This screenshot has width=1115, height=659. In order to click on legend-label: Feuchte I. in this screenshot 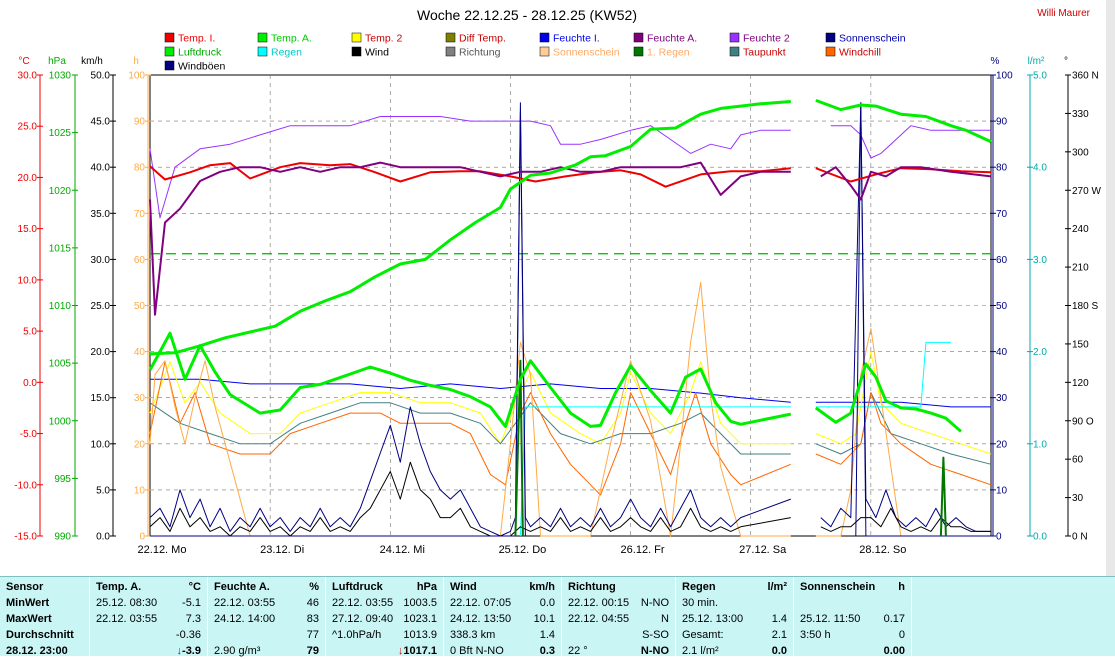, I will do `click(576, 39)`.